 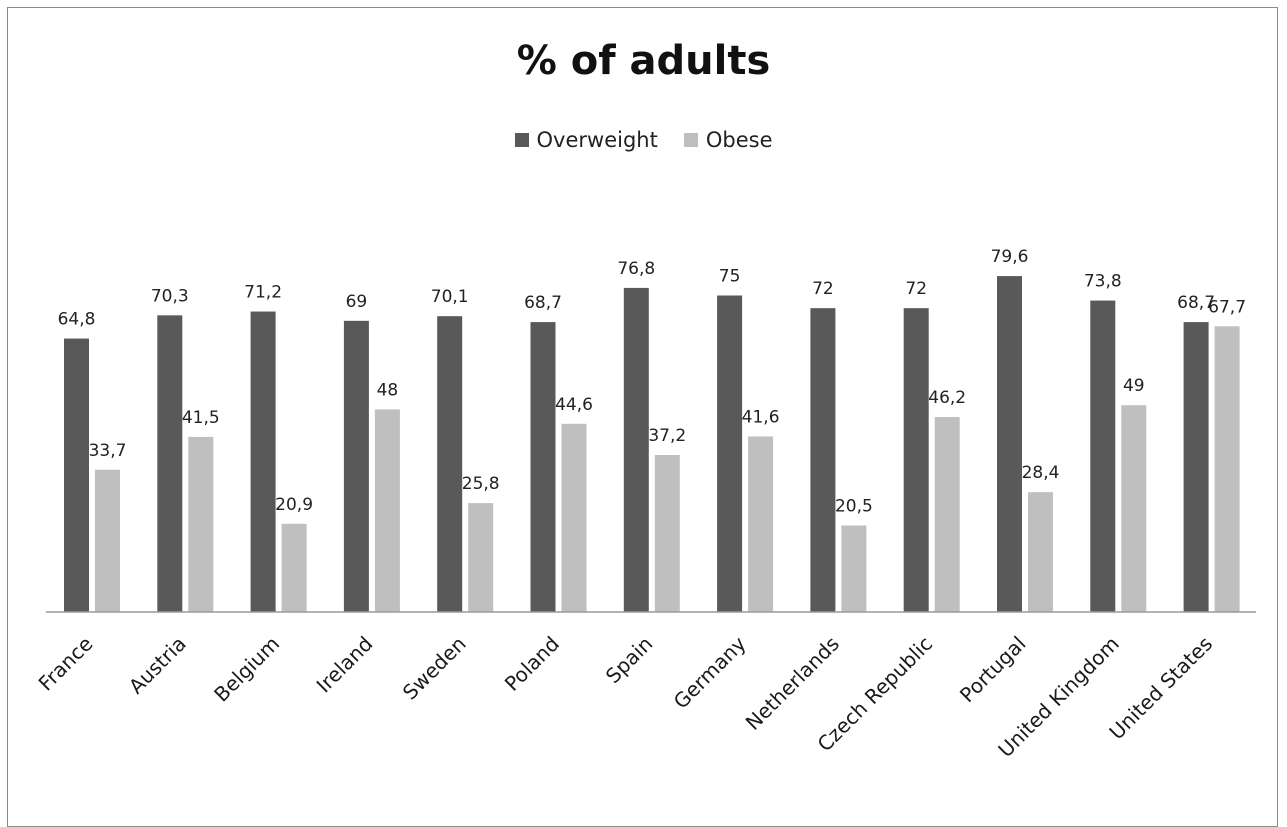 I want to click on data-label-overweight-9: 72, so click(x=916, y=289).